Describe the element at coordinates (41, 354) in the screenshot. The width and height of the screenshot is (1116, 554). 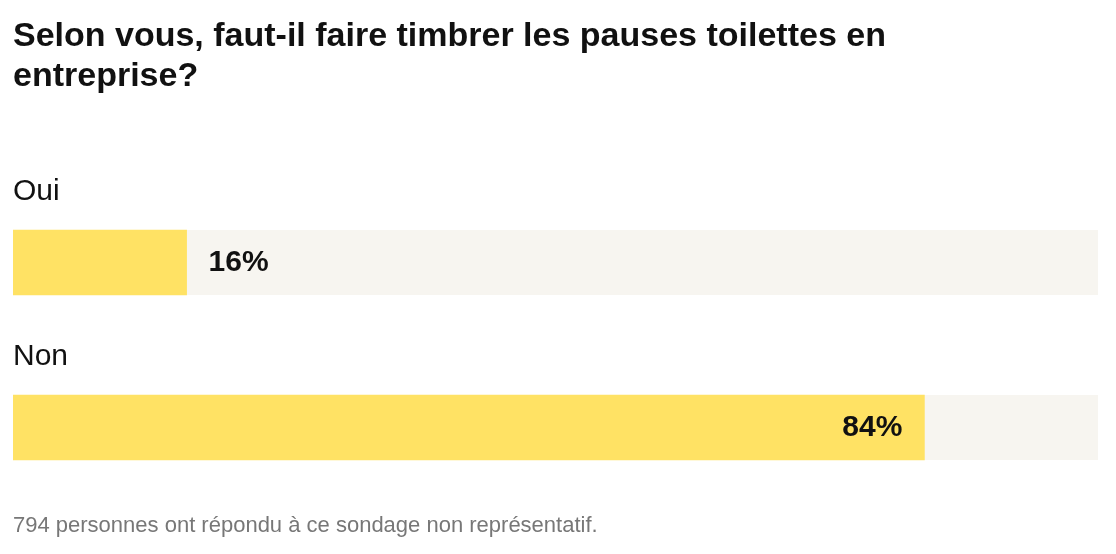
I see `y-tick-label: Non` at that location.